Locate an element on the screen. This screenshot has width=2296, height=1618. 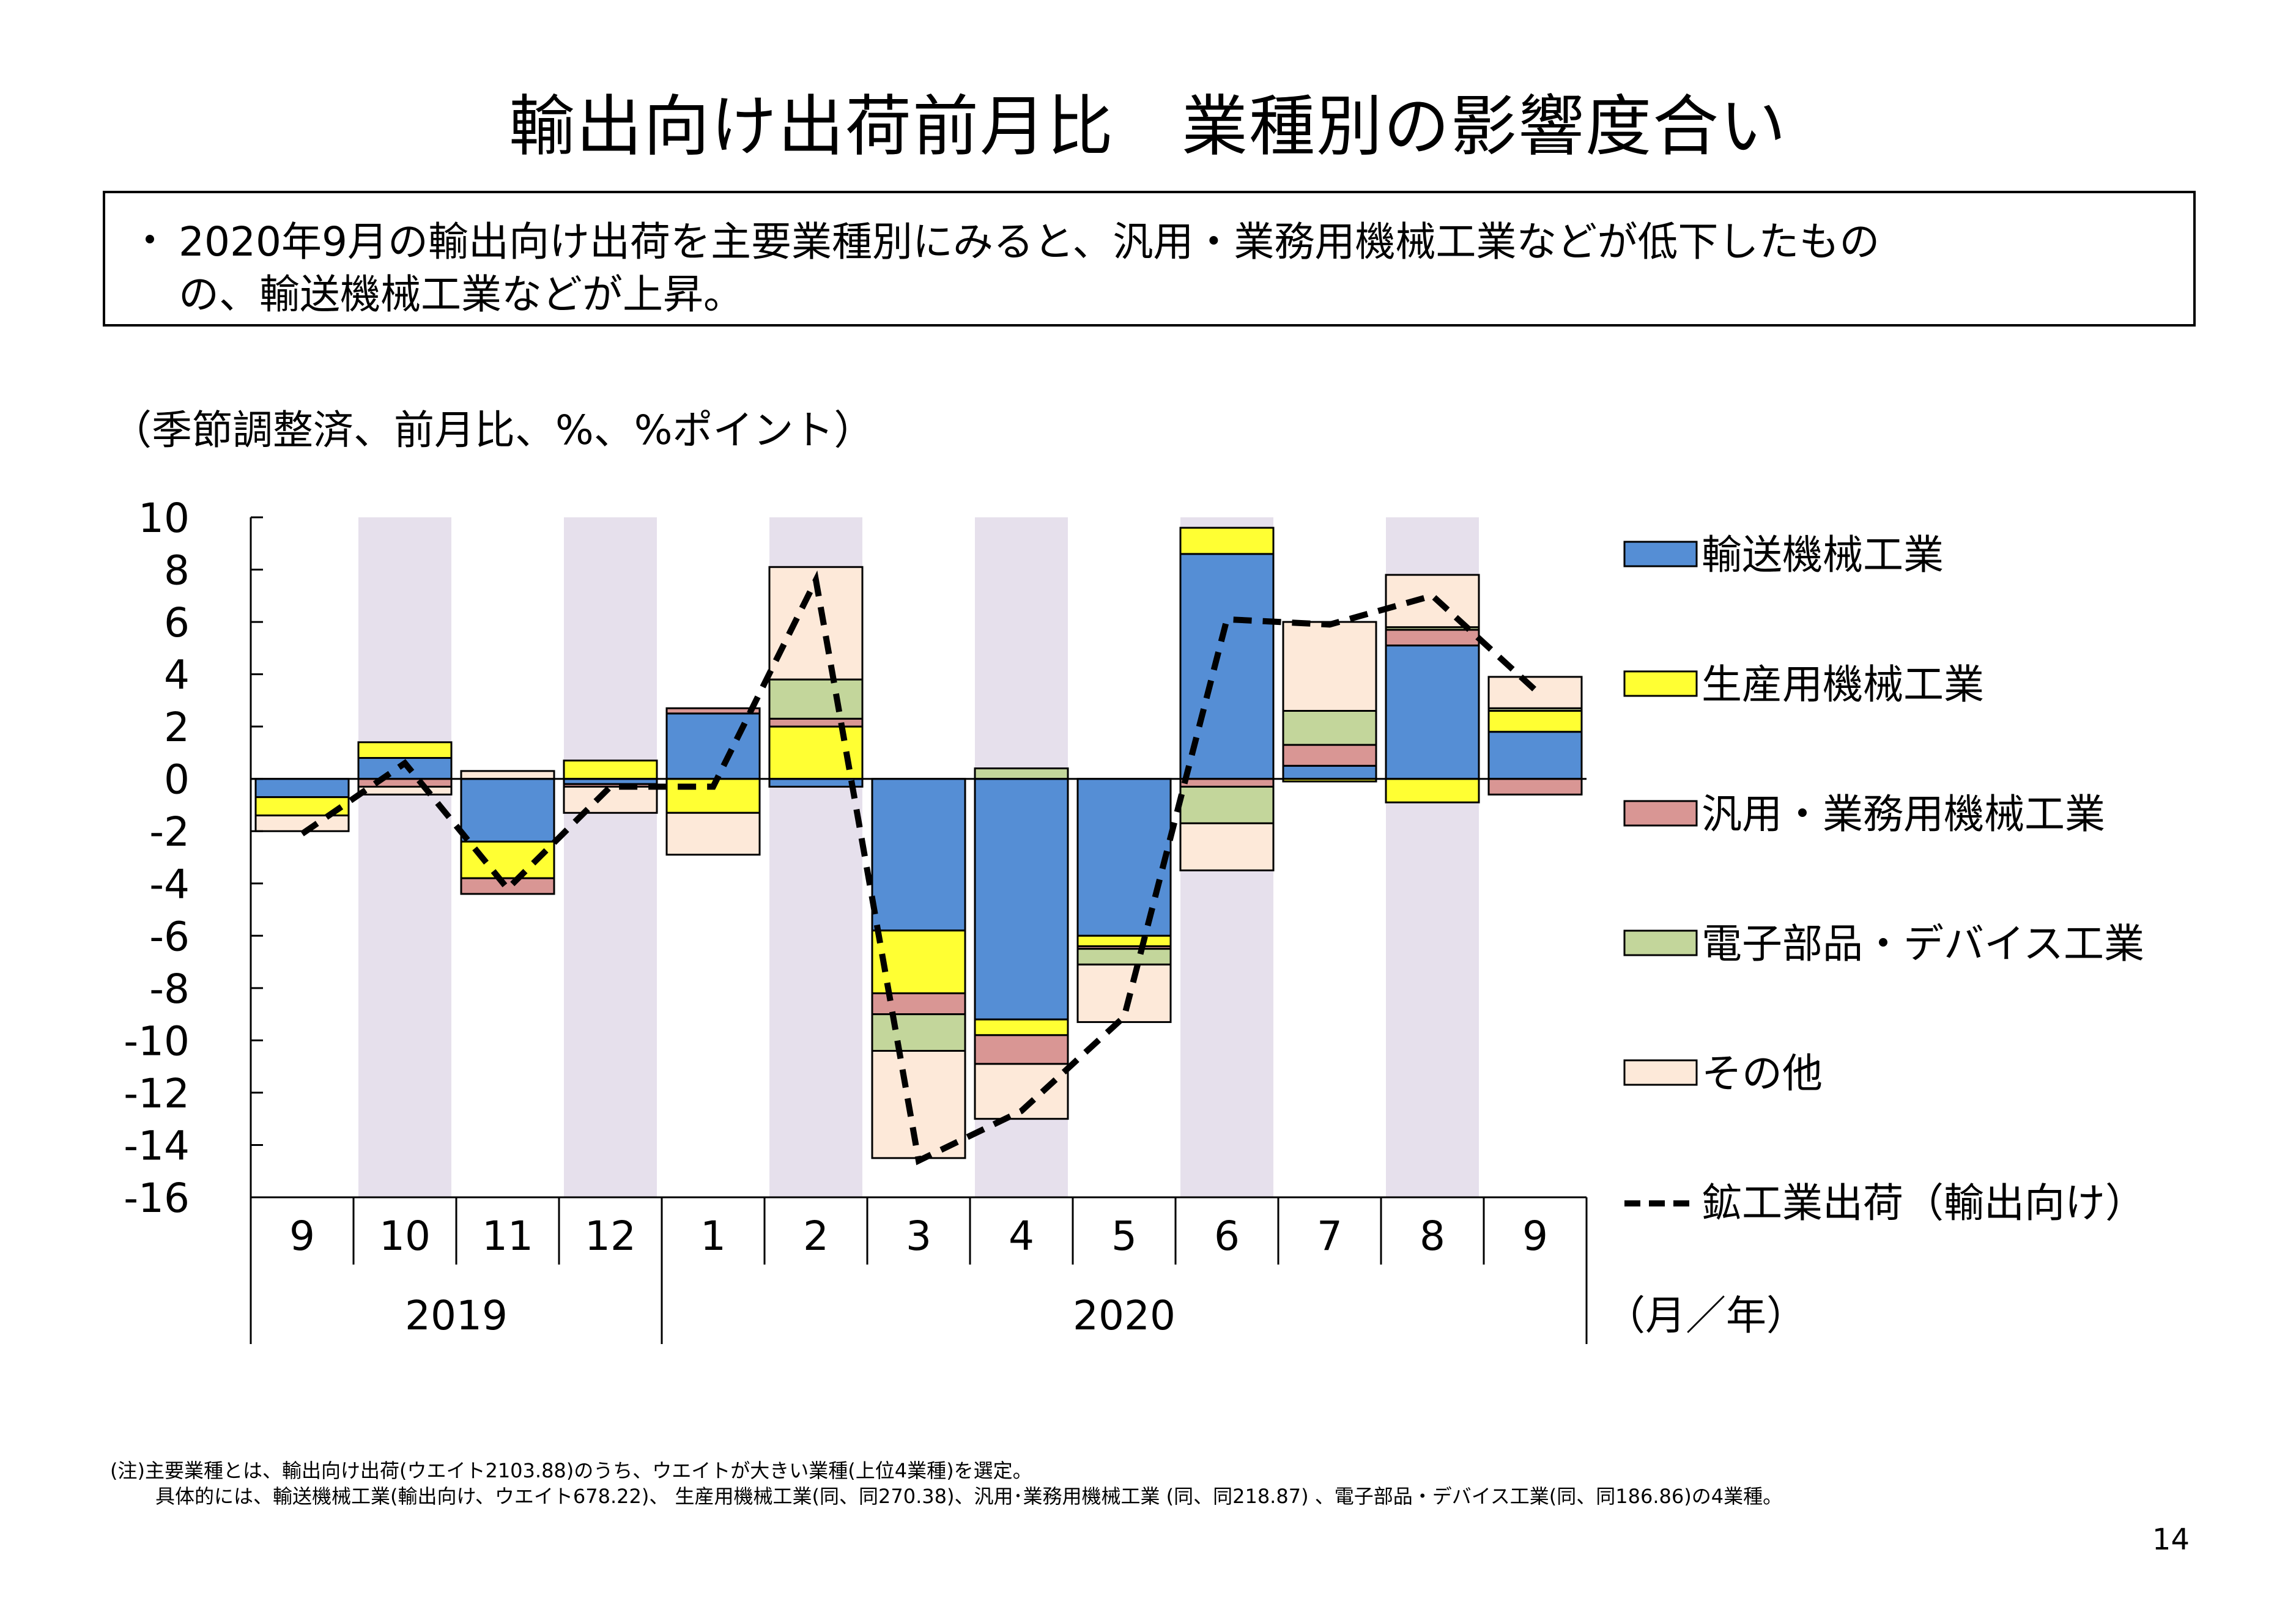
bar-segment-series4-cat2 is located at coordinates (507, 775).